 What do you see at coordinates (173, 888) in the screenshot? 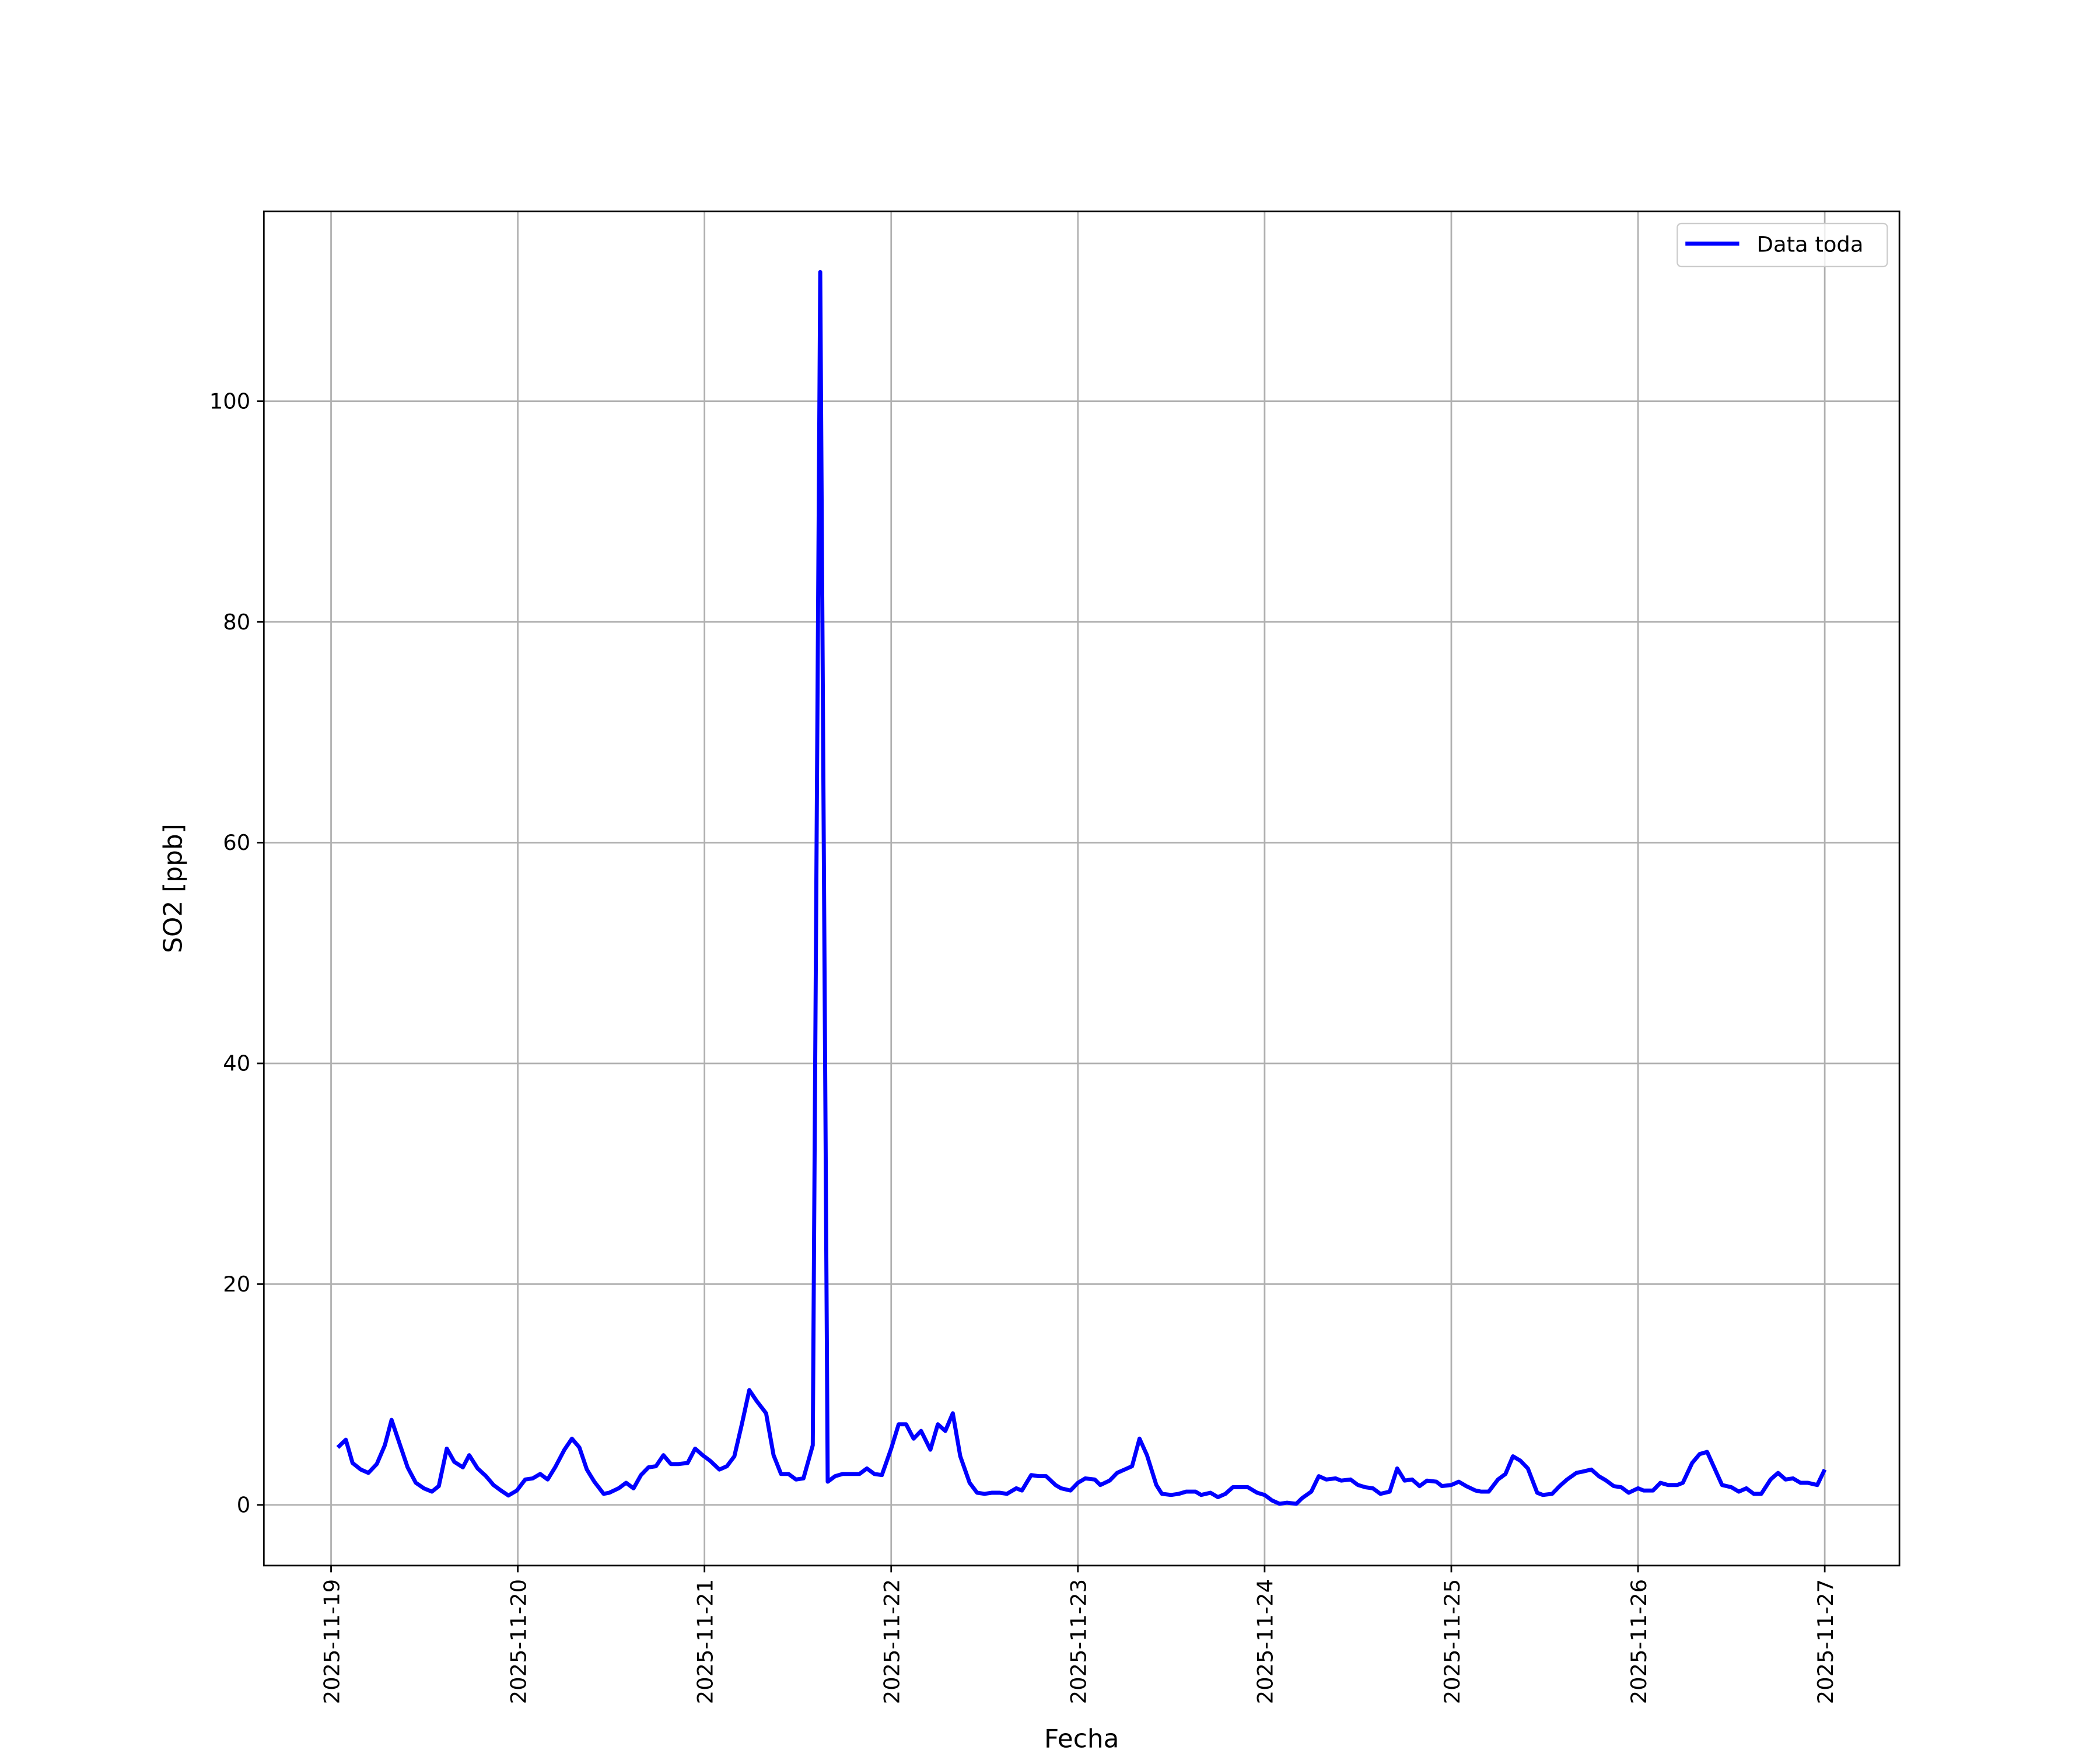
I see `y-axis-label: SO2 [ppb]` at bounding box center [173, 888].